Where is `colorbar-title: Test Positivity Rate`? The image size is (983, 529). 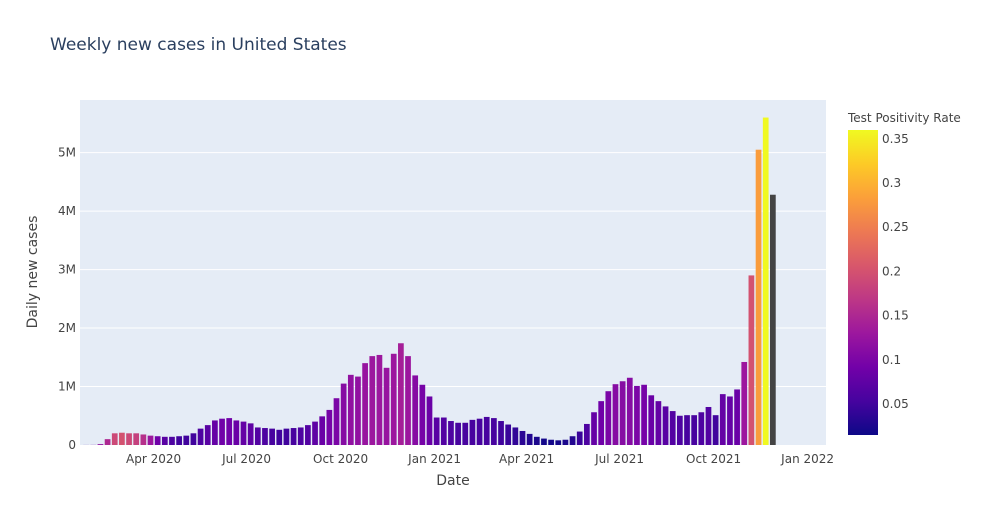
colorbar-title: Test Positivity Rate is located at coordinates (904, 118).